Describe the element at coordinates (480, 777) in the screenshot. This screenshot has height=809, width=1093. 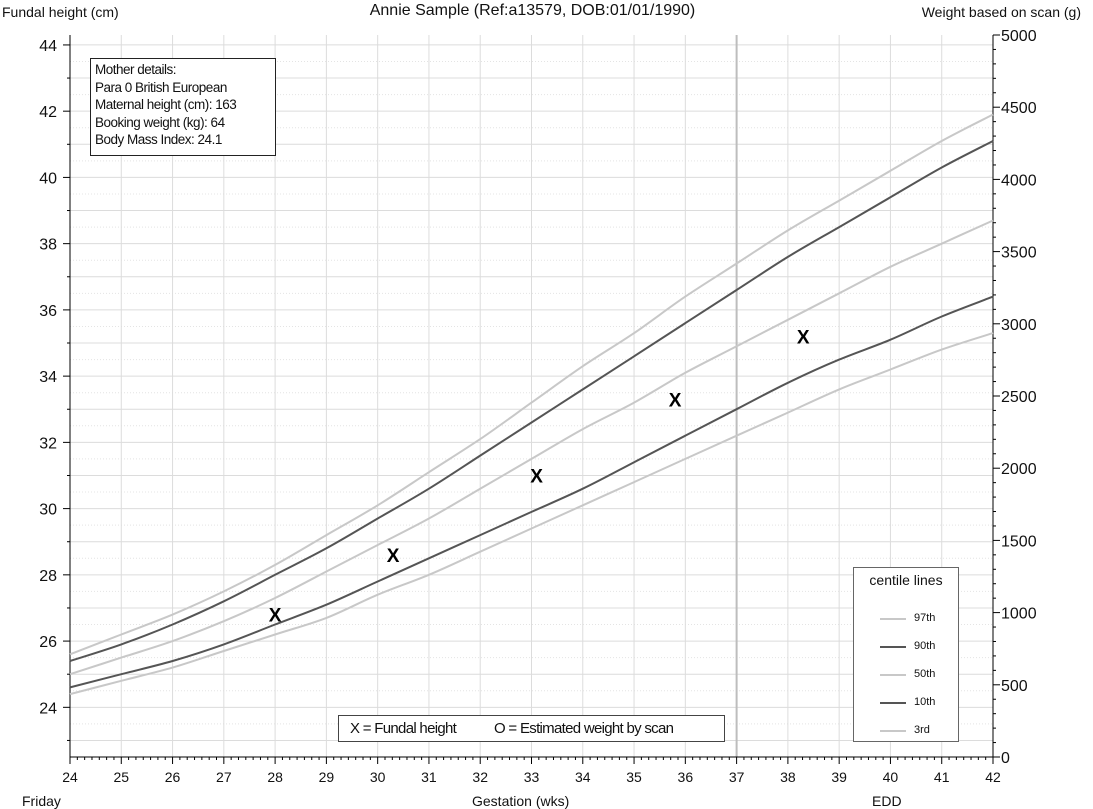
I see `x-tick-label: 32` at that location.